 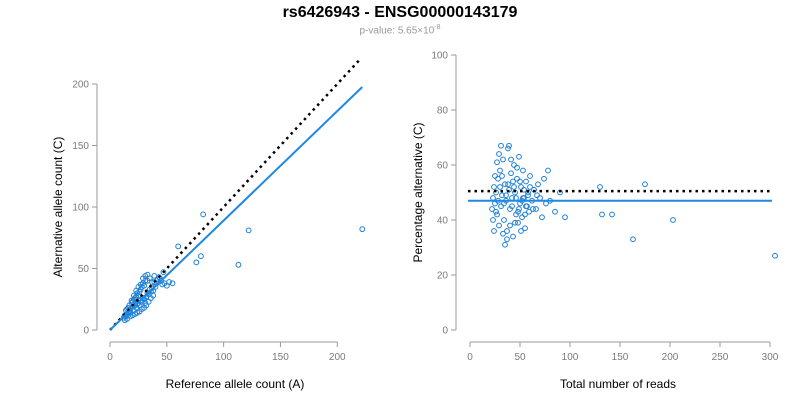 I want to click on left-y-axis-title: Alternative allele count (C), so click(x=58, y=207).